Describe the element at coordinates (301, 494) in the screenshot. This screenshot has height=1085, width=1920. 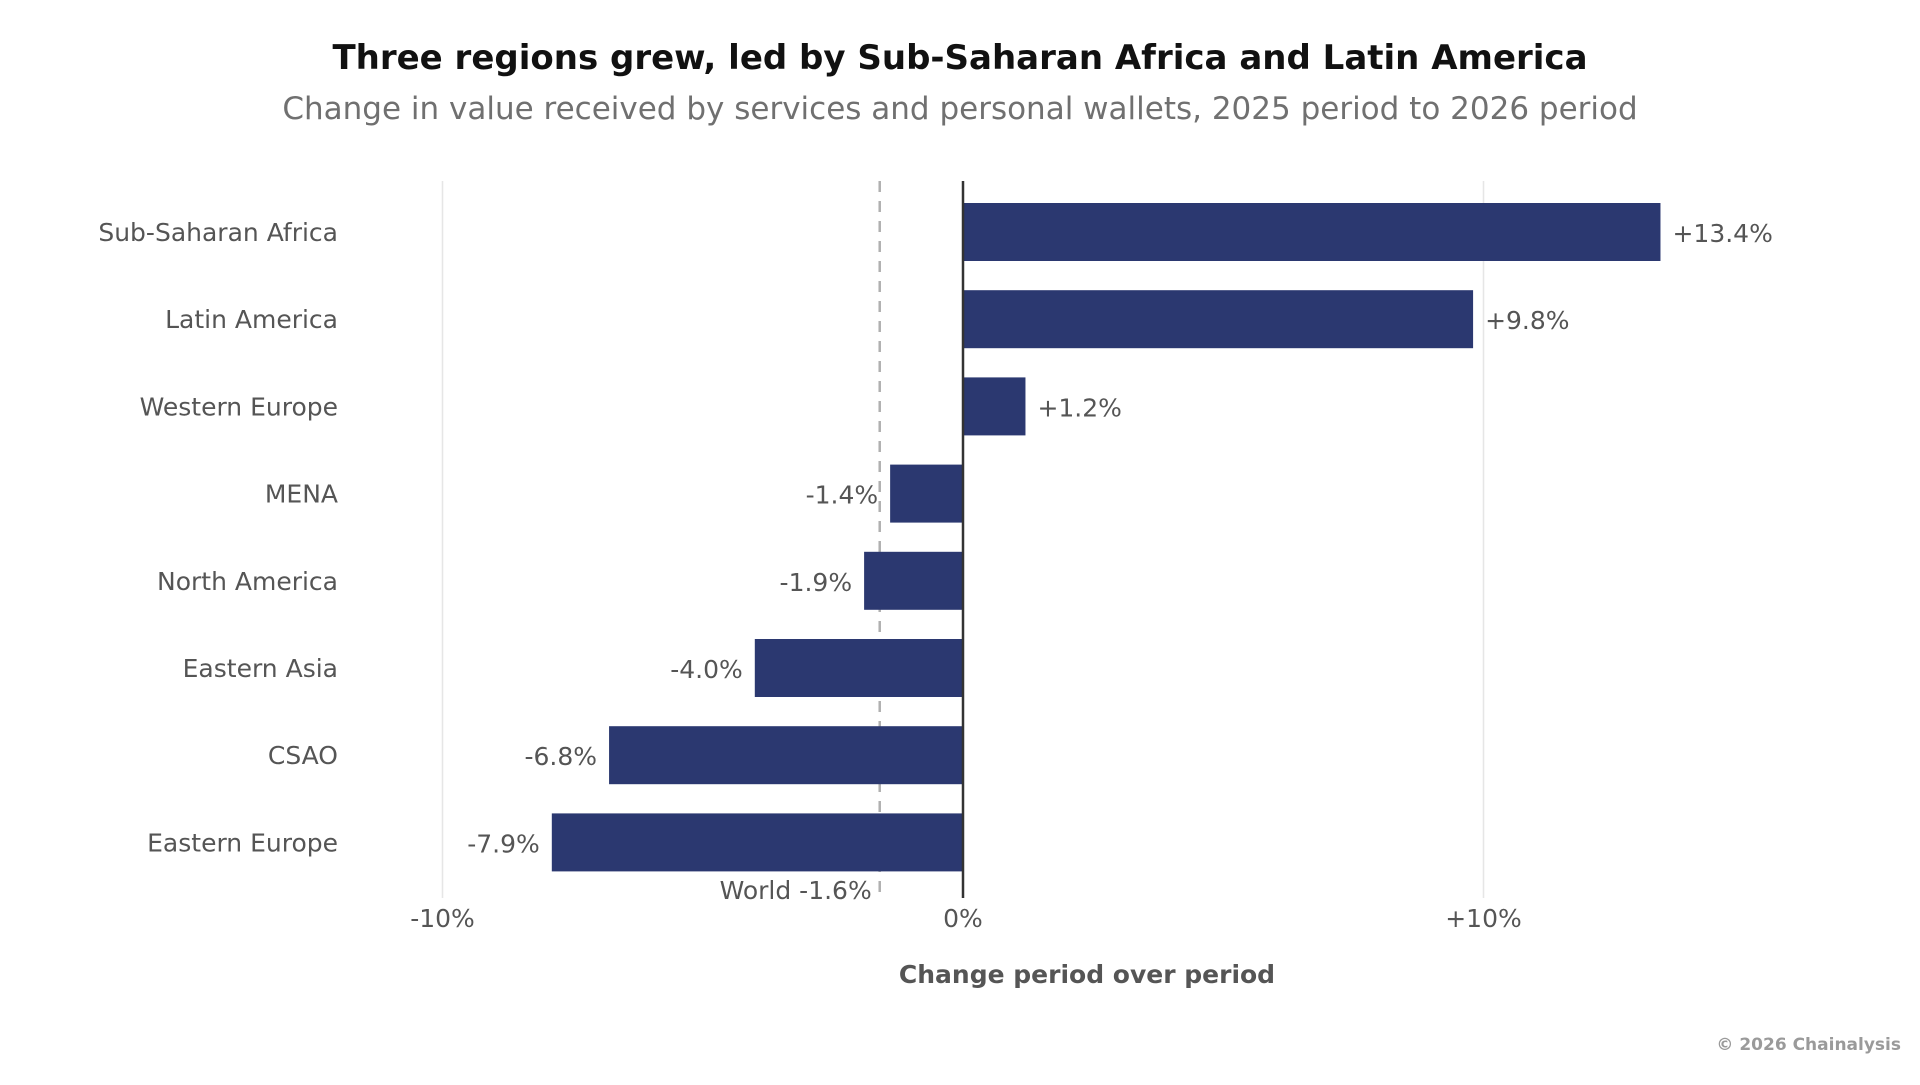
I see `category-label: MENA` at that location.